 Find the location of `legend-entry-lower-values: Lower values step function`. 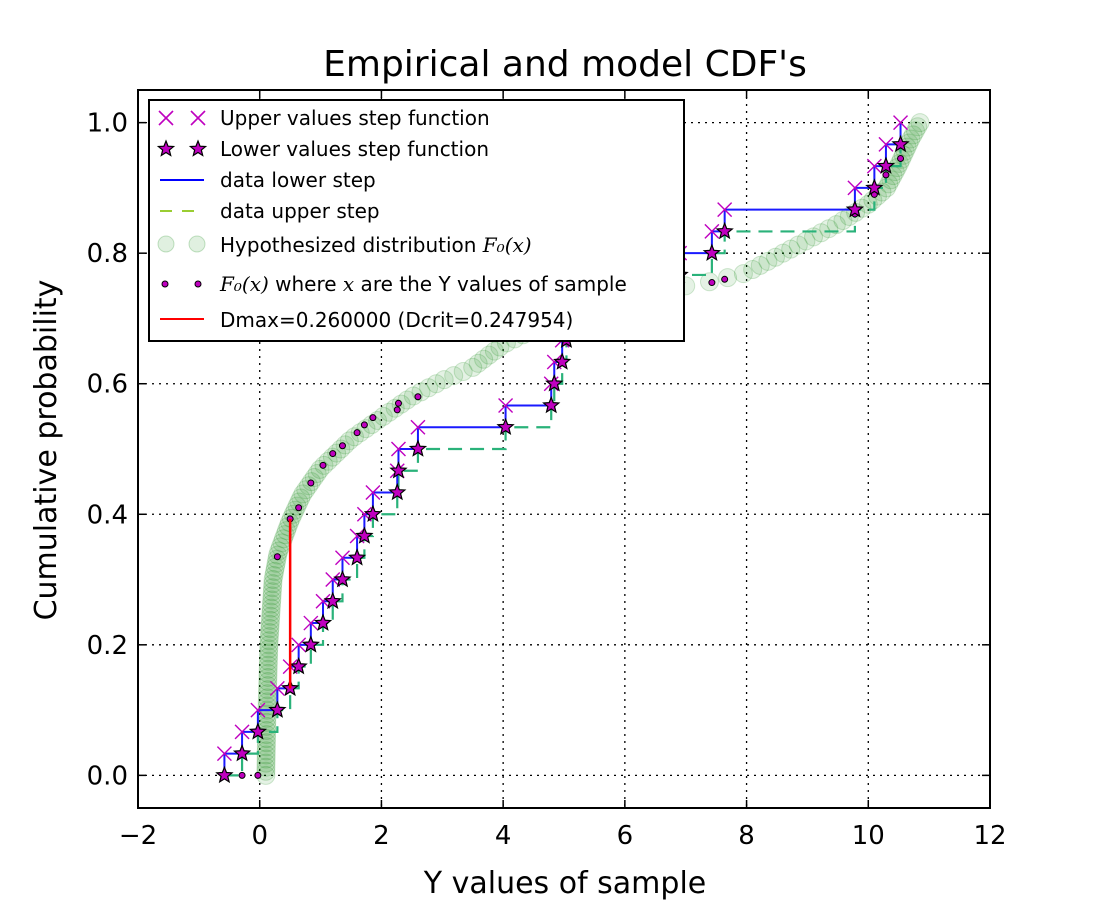

legend-entry-lower-values: Lower values step function is located at coordinates (322, 149).